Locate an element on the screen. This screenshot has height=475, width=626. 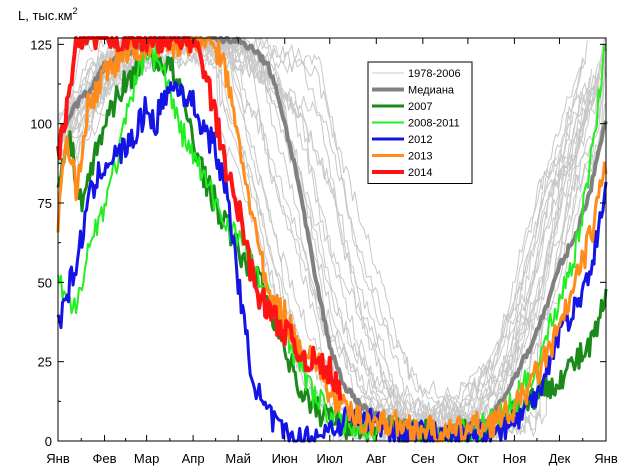
x-tick-label: Мар is located at coordinates (146, 458).